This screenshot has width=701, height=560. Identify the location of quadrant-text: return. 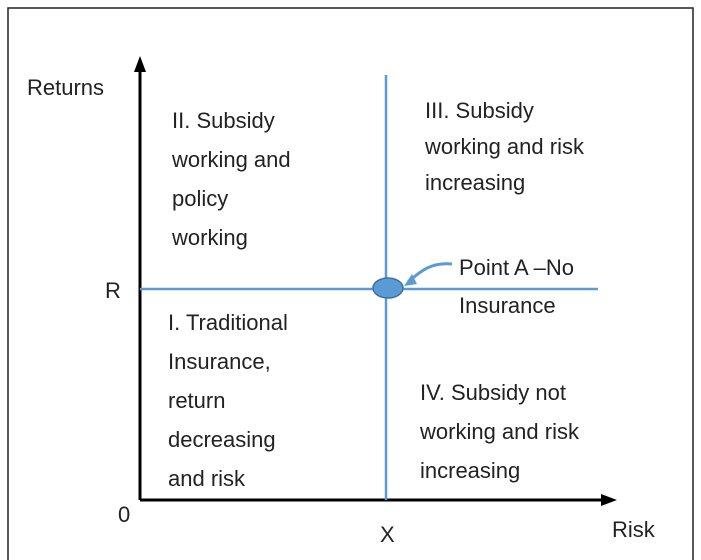
(196, 400).